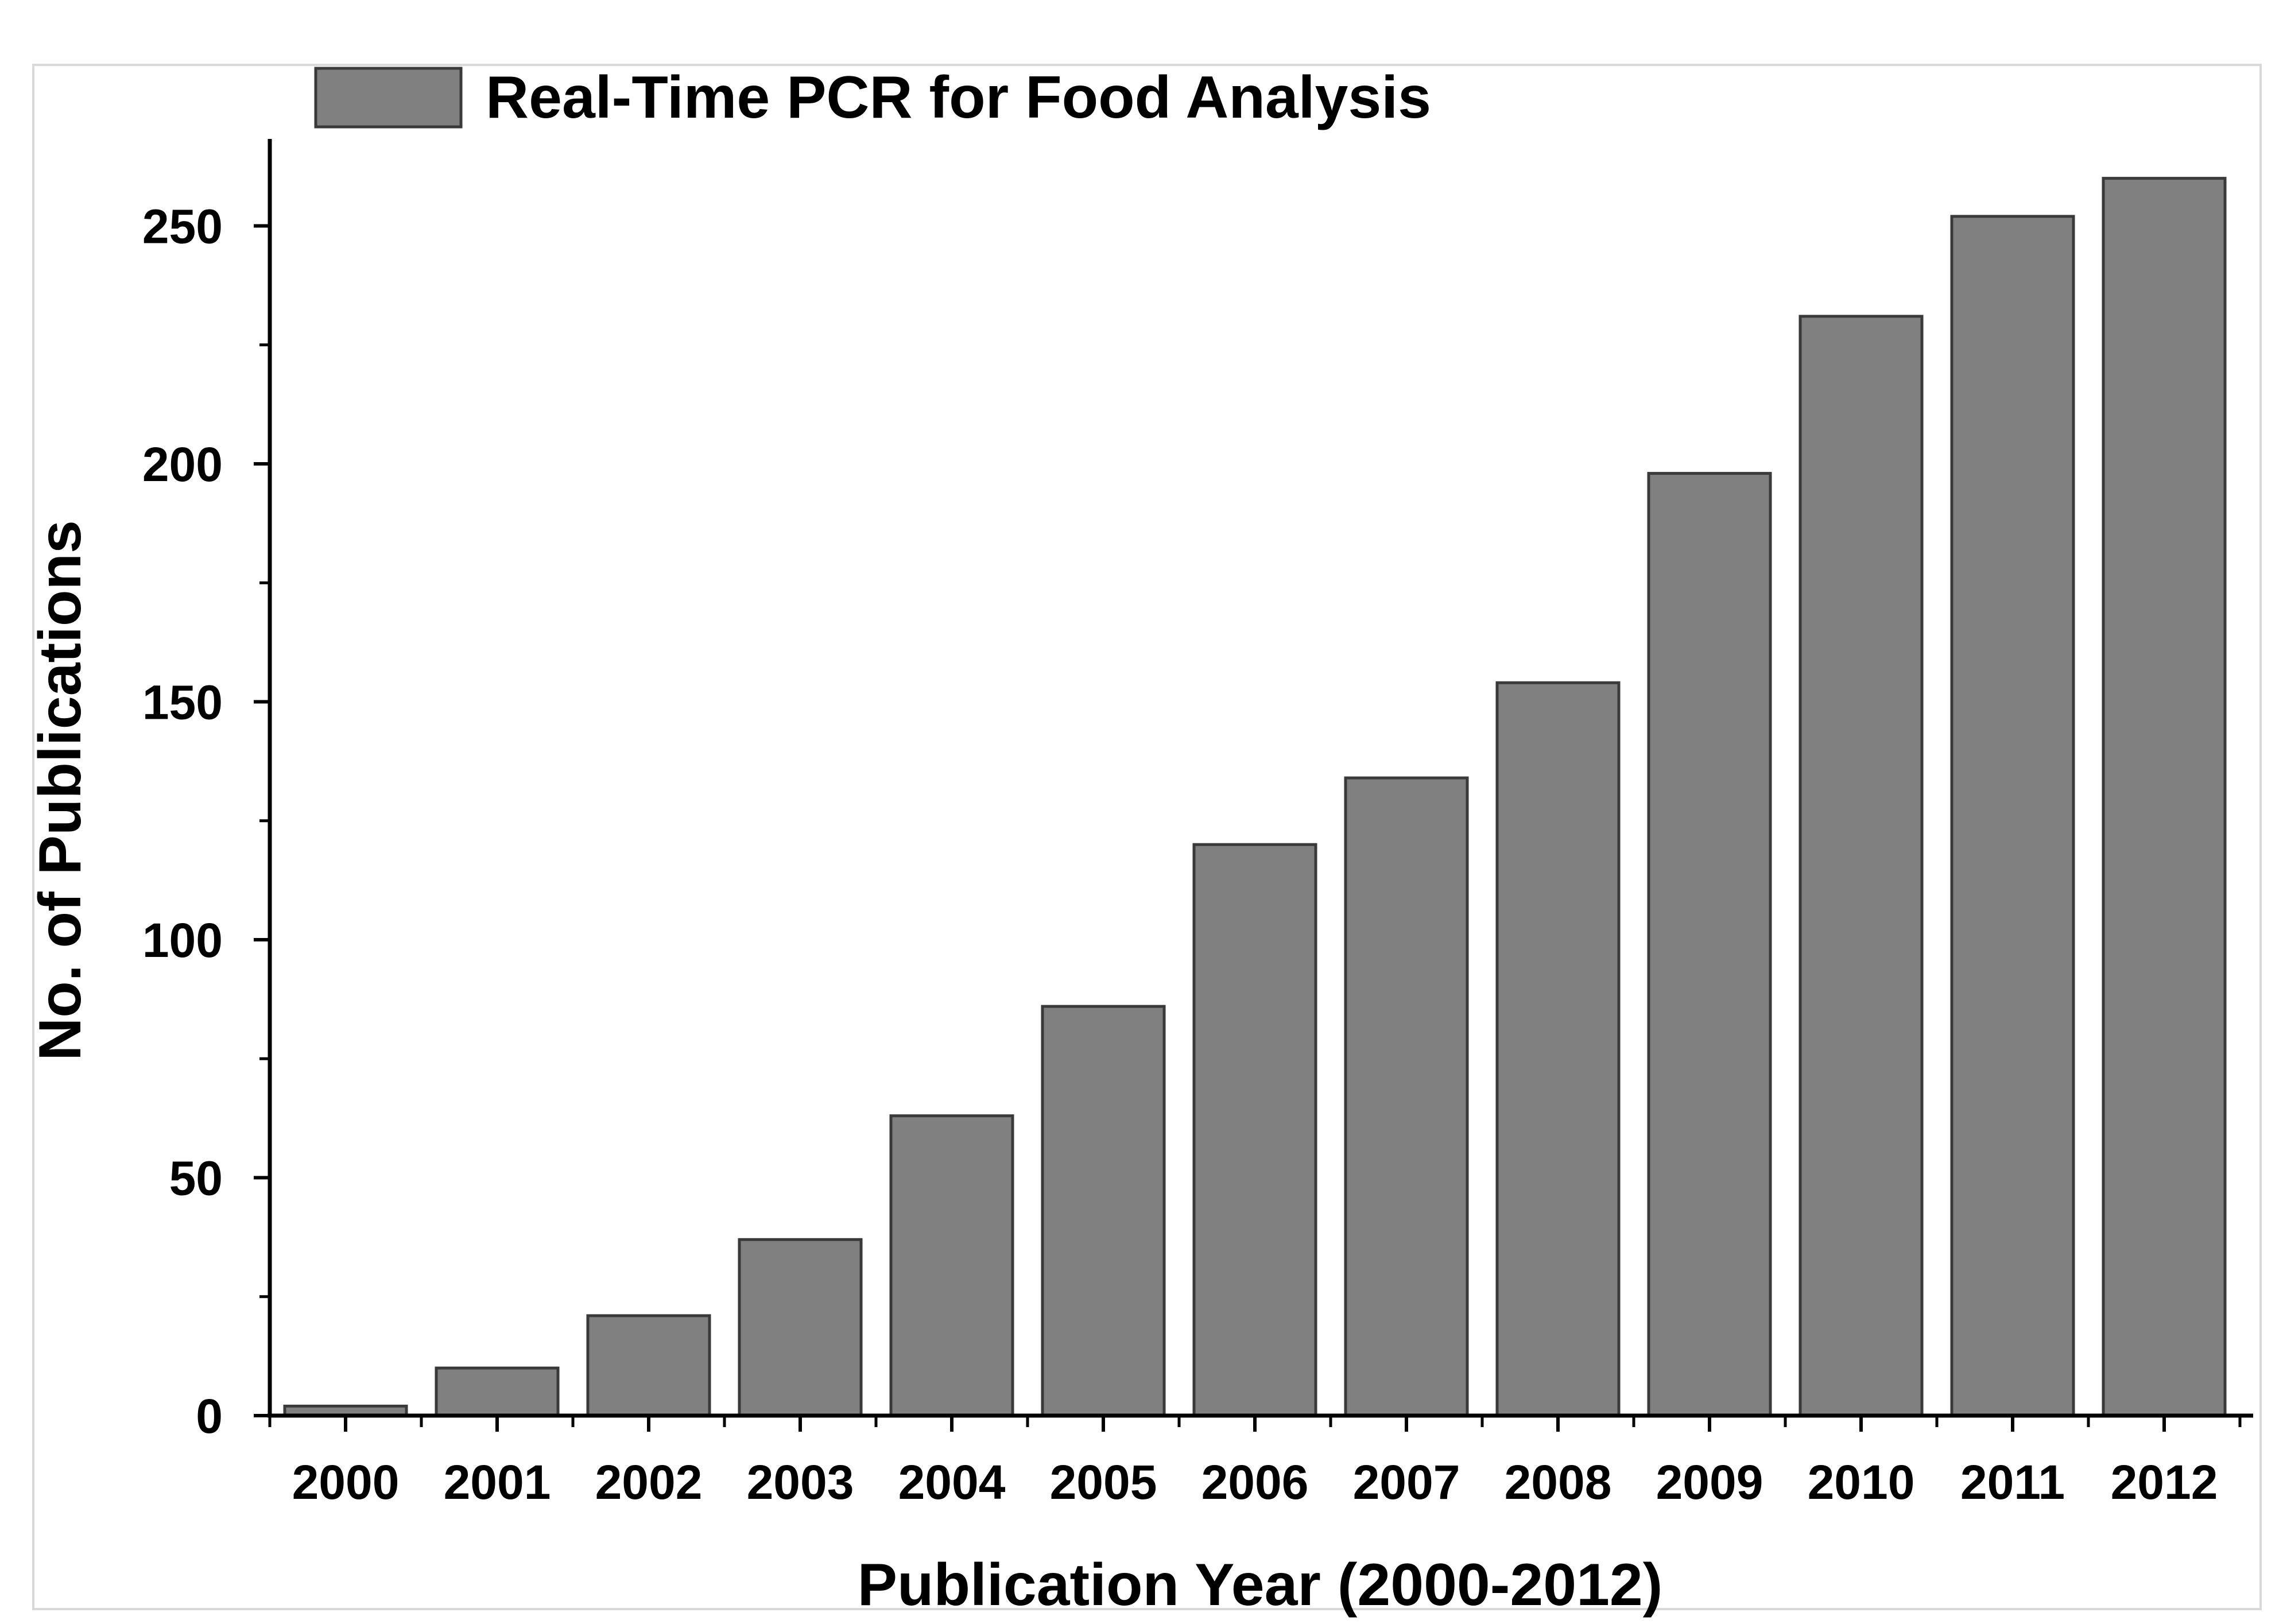  I want to click on x-tick-label: 2010, so click(1861, 1482).